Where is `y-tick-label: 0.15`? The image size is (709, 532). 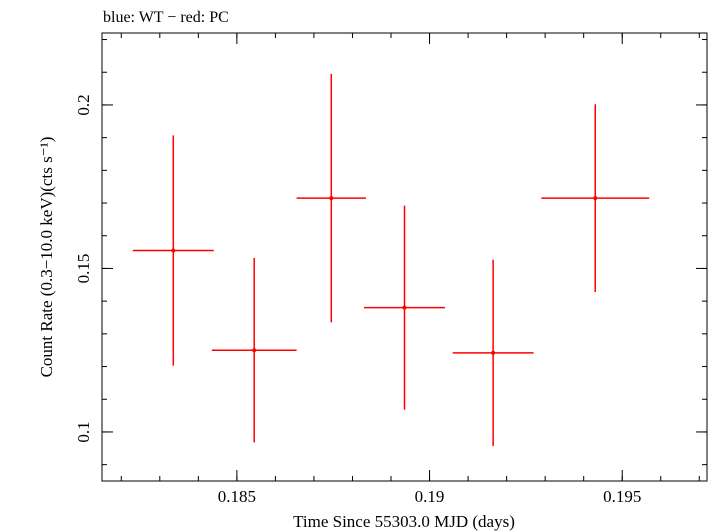
y-tick-label: 0.15 is located at coordinates (83, 269).